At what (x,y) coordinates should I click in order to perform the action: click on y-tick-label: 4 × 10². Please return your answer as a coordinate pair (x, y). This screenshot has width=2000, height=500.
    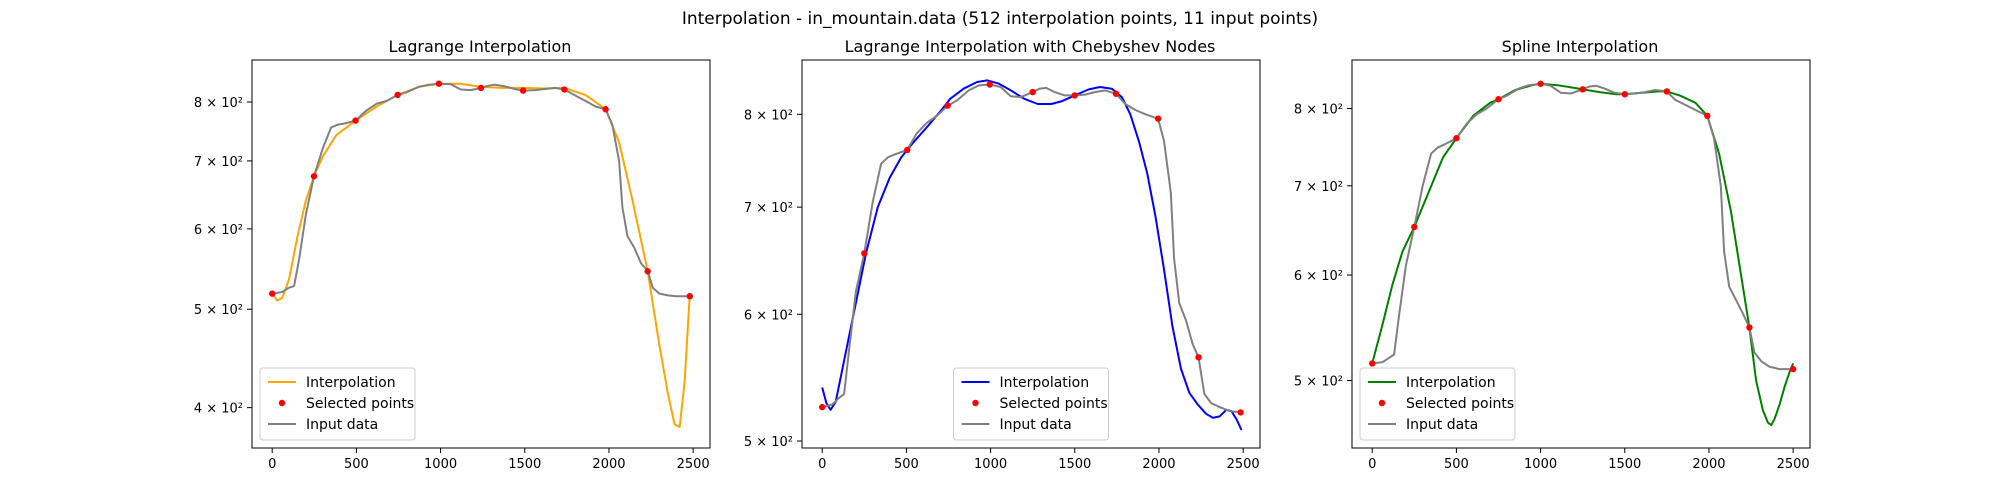
    Looking at the image, I should click on (218, 409).